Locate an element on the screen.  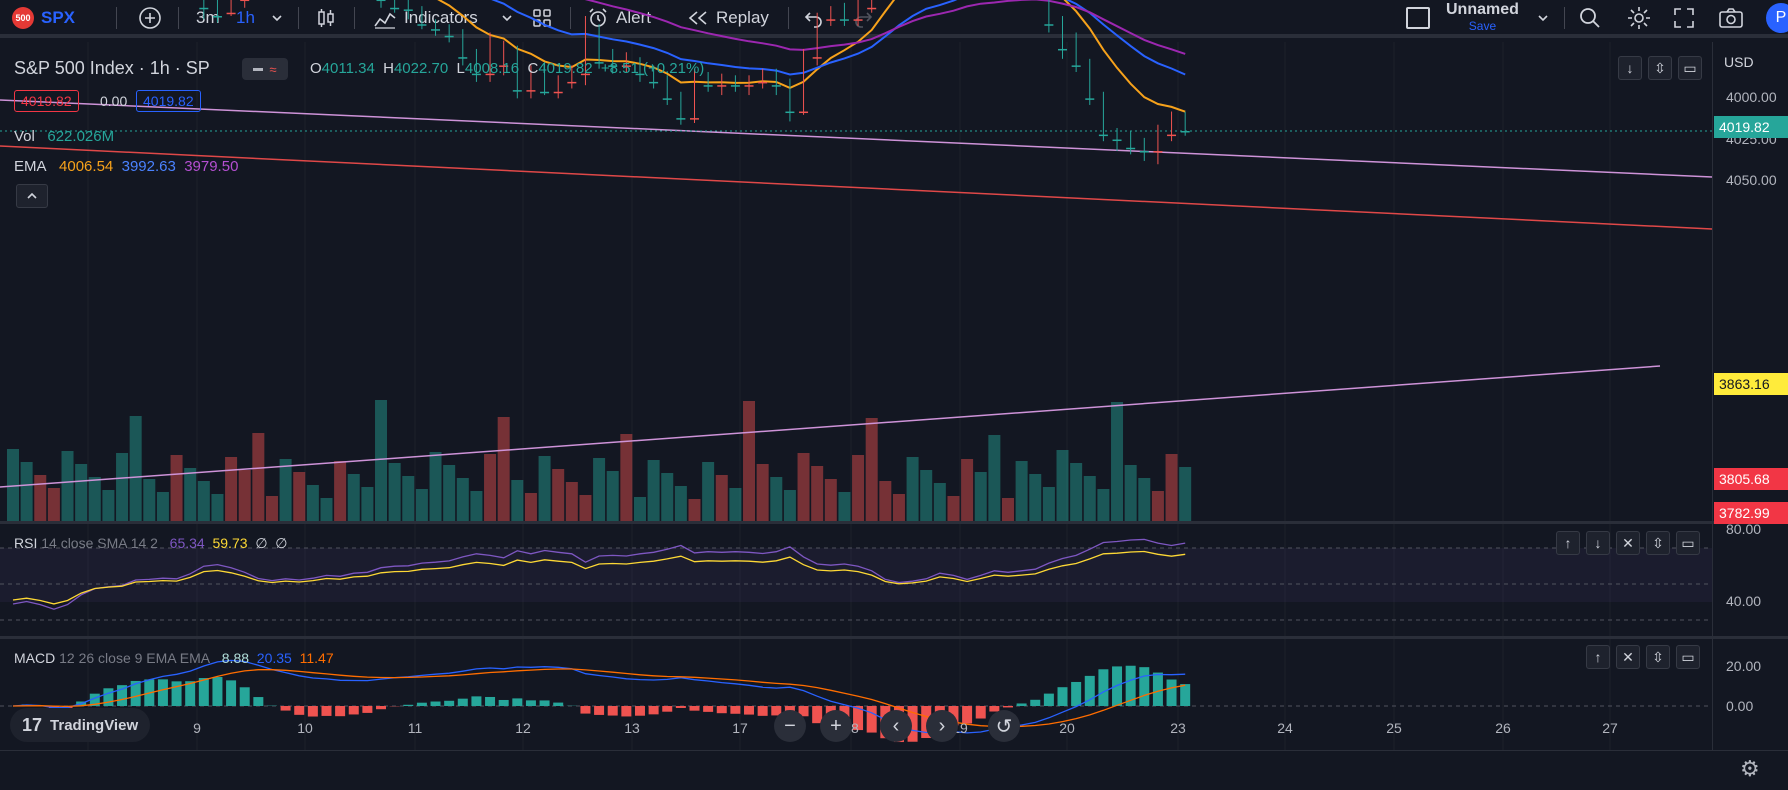
ema-legend: EMA 4006.54 3992.63 3979.50 is located at coordinates (126, 166).